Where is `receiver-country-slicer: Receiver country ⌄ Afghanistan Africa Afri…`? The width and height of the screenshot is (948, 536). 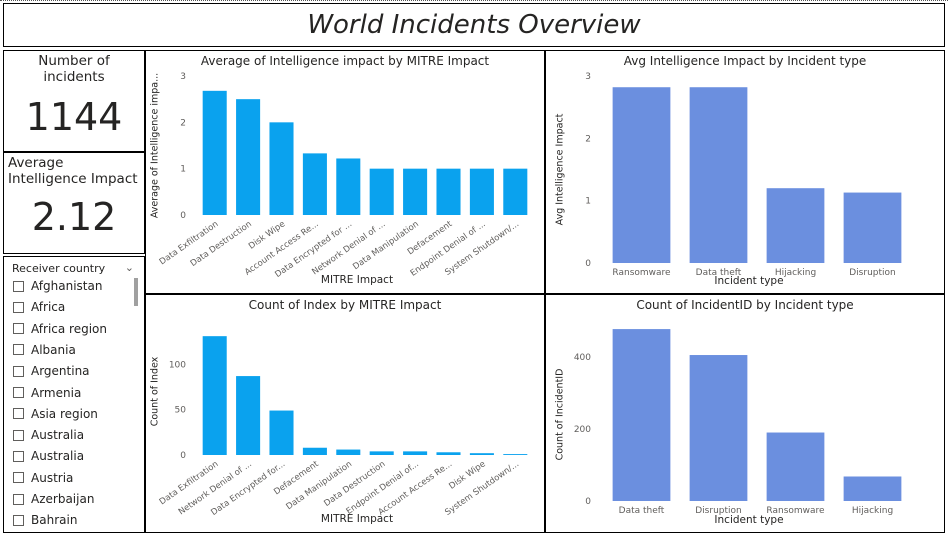
receiver-country-slicer: Receiver country ⌄ Afghanistan Africa Afri… is located at coordinates (74, 394).